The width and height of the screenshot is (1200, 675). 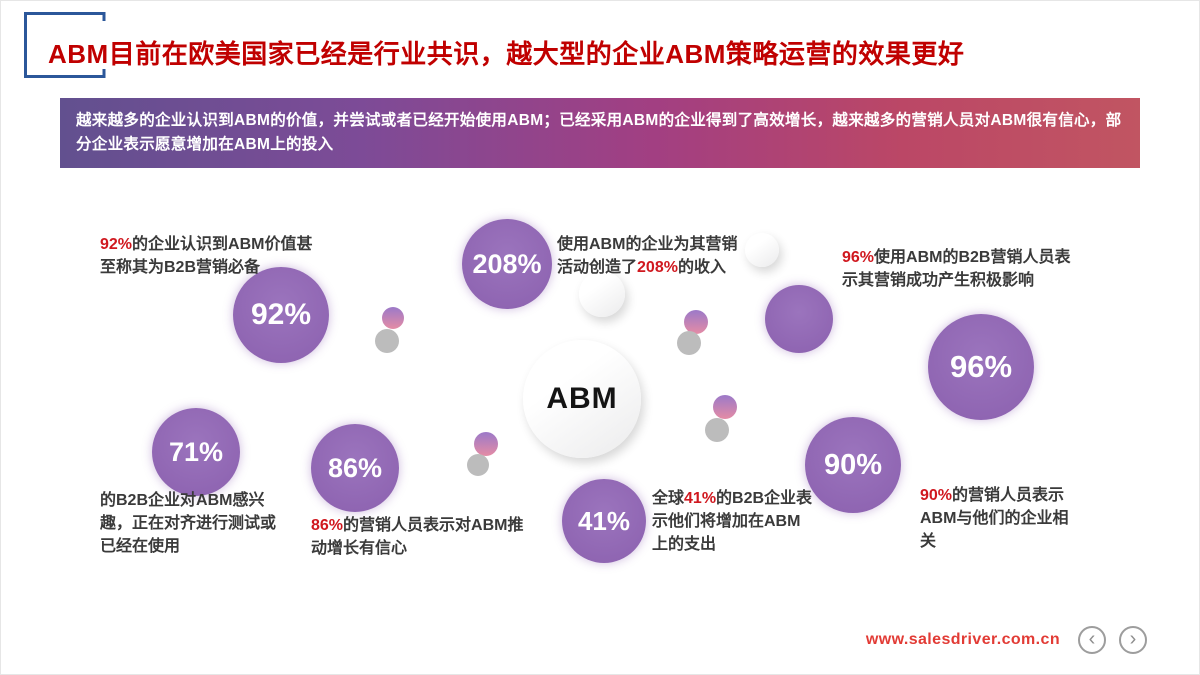 I want to click on stat-bubble-92: 92%, so click(x=281, y=315).